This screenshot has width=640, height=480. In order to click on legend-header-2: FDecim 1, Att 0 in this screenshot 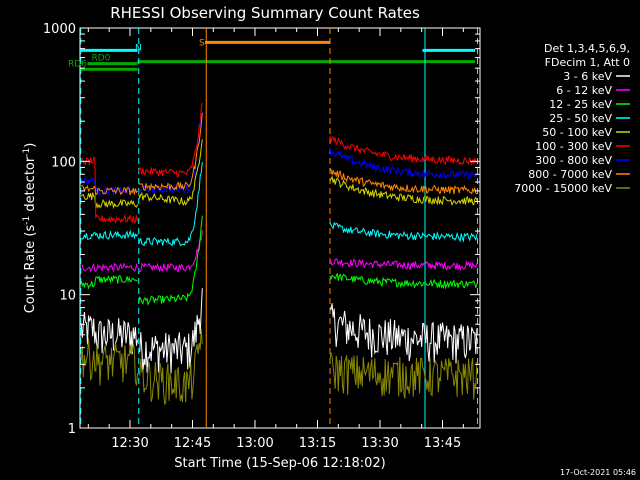, I will do `click(587, 62)`.